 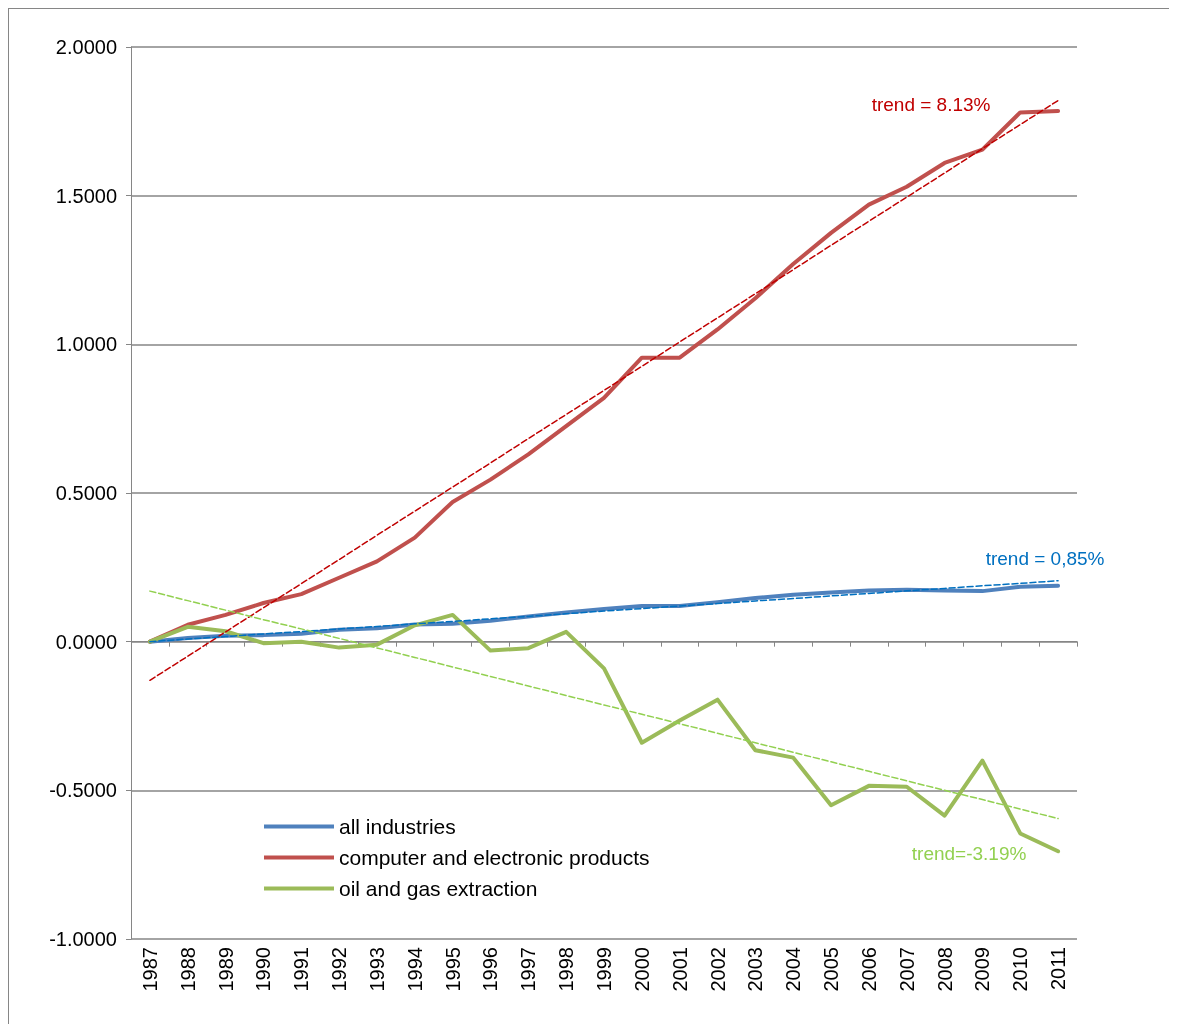 I want to click on x-tick-label: 2000, so click(x=641, y=969).